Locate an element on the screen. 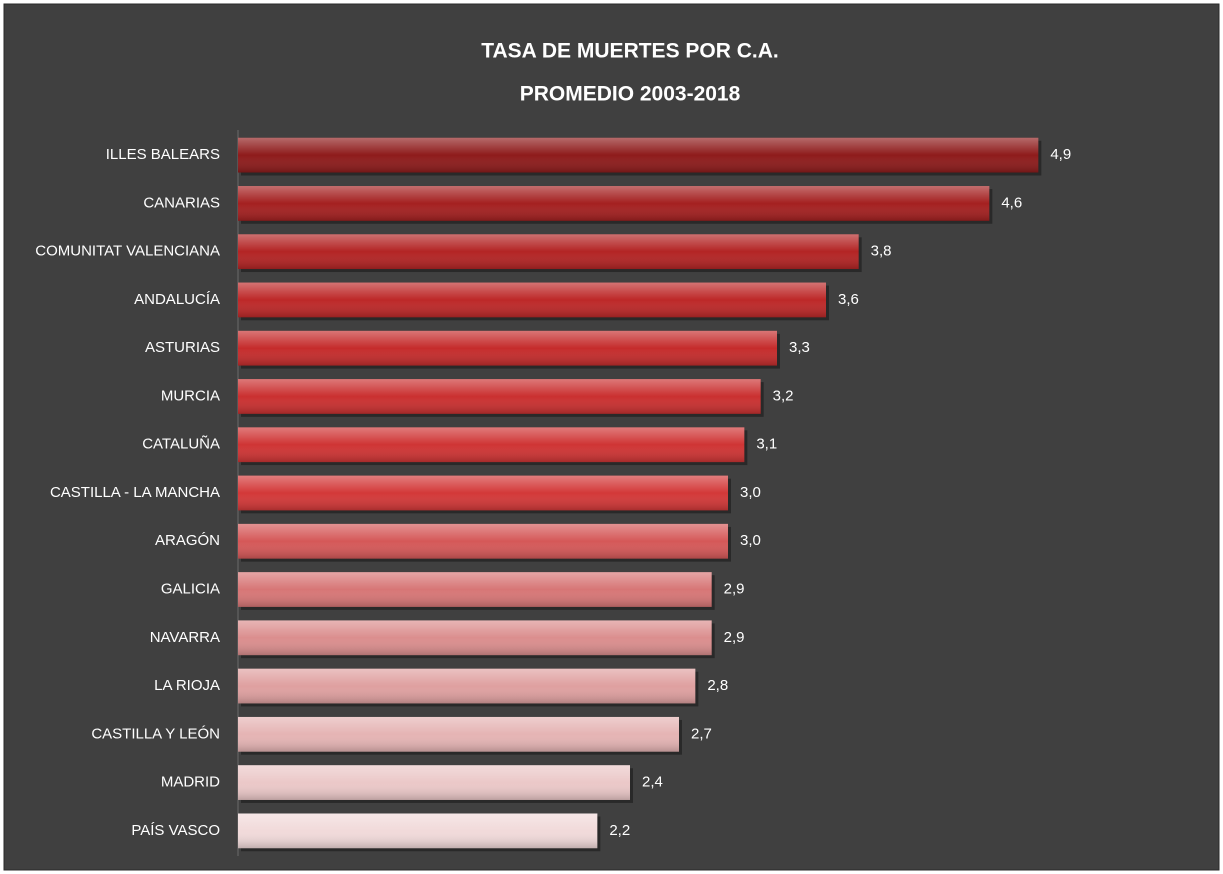 This screenshot has height=874, width=1223. y-tick-label: ARAGÓN is located at coordinates (187, 540).